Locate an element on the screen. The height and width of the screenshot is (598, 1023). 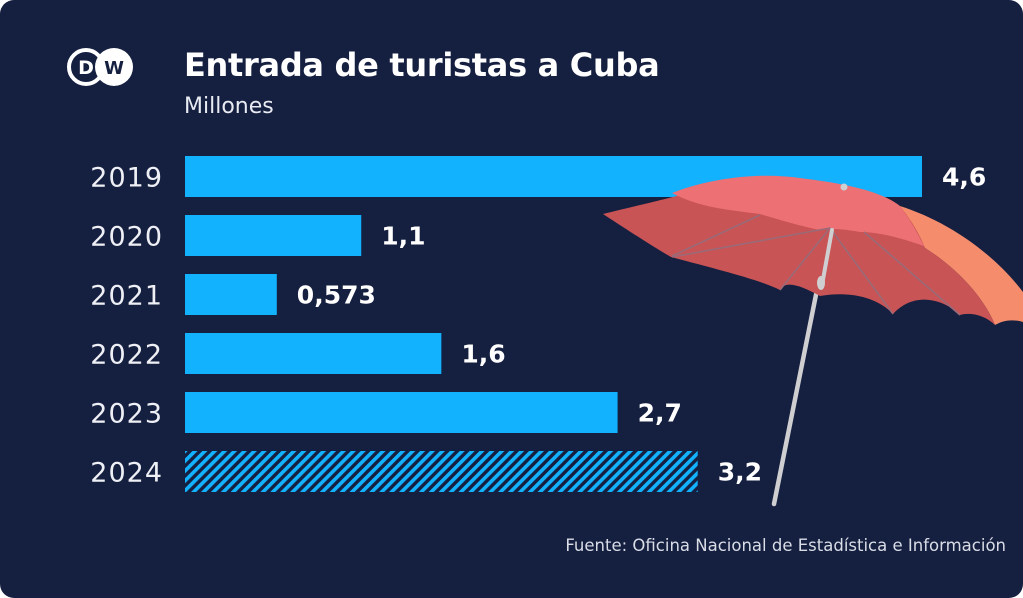
bar-2023 is located at coordinates (401, 412).